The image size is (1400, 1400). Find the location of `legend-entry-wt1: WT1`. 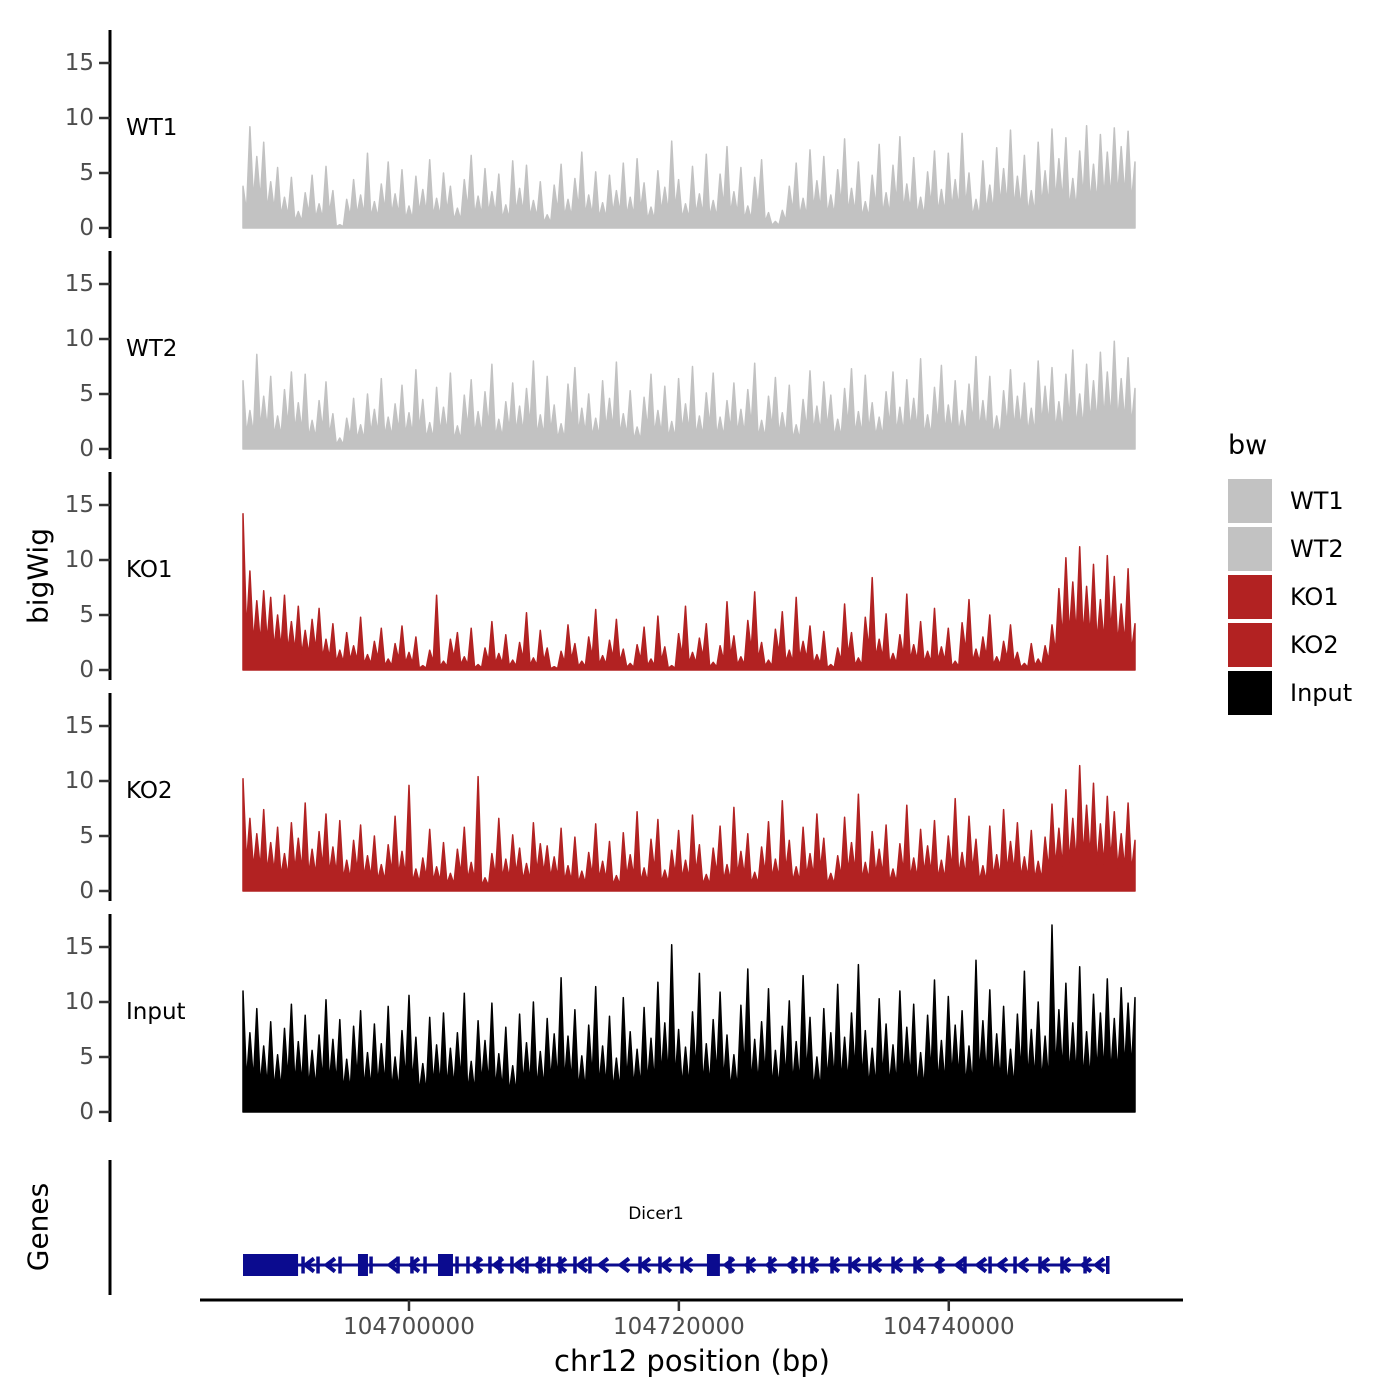

legend-entry-wt1: WT1 is located at coordinates (1290, 501).